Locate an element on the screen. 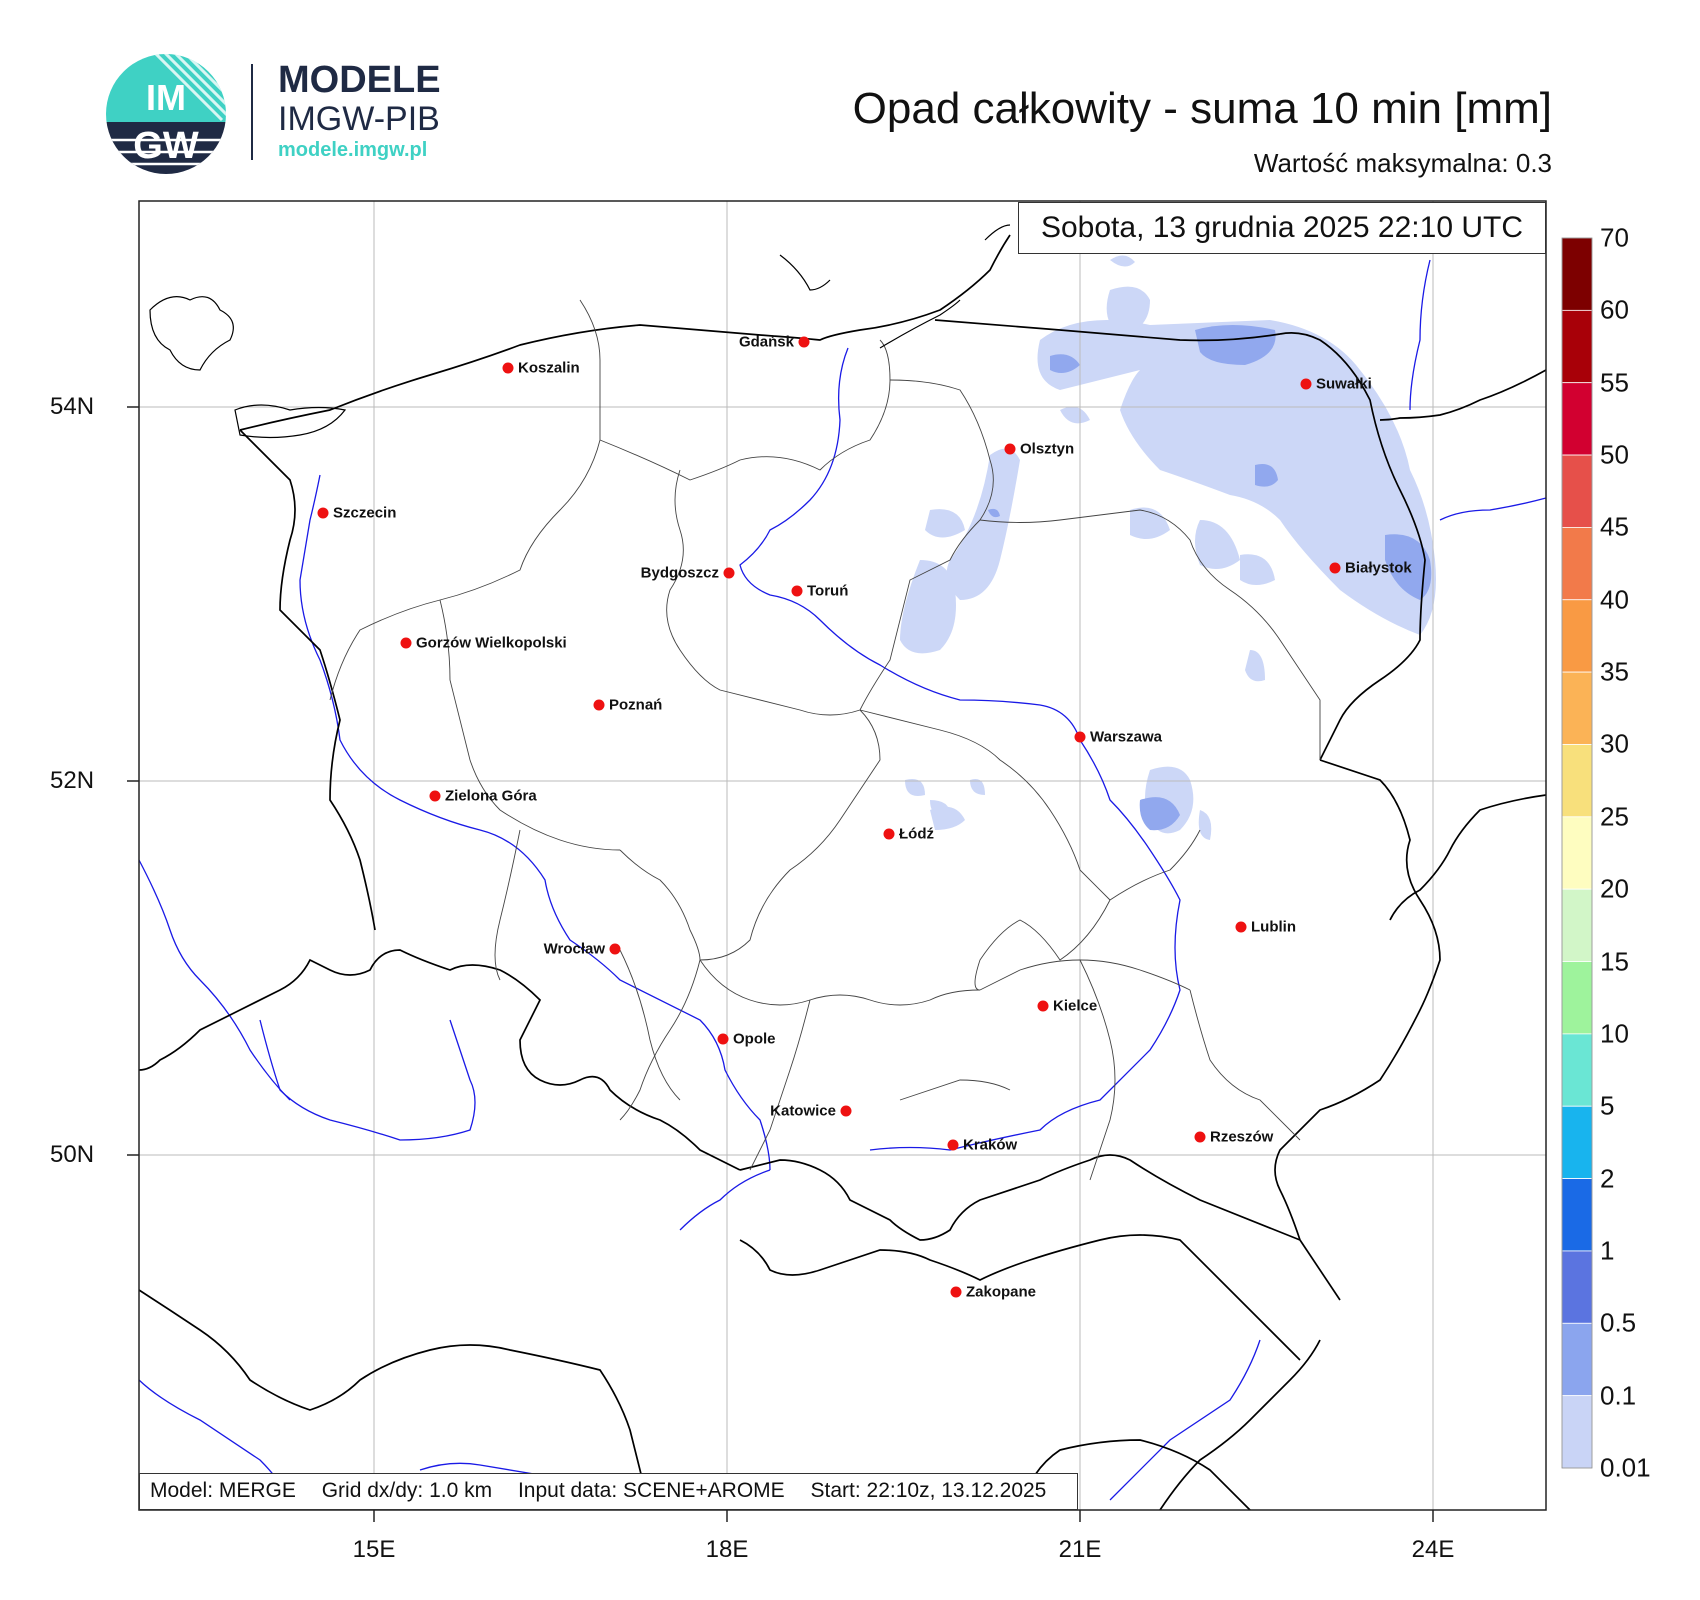  city-marker-olsztyn is located at coordinates (1010, 449).